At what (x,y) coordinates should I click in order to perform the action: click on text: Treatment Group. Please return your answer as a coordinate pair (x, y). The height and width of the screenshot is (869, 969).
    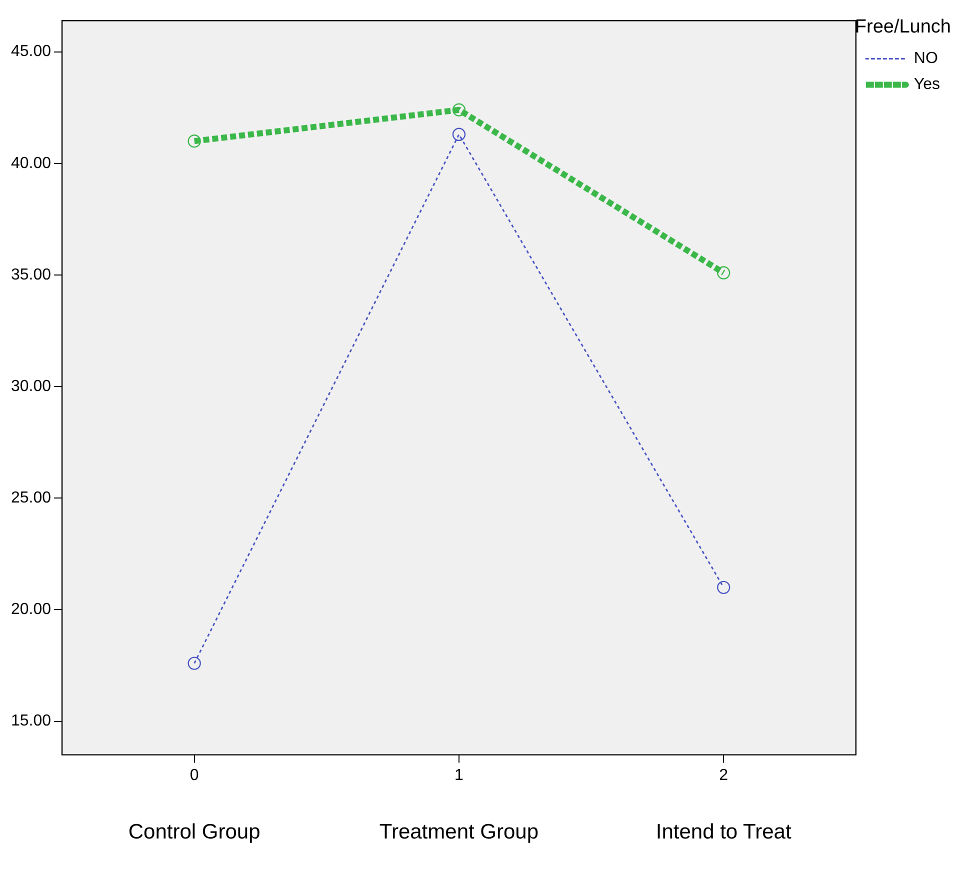
    Looking at the image, I should click on (459, 832).